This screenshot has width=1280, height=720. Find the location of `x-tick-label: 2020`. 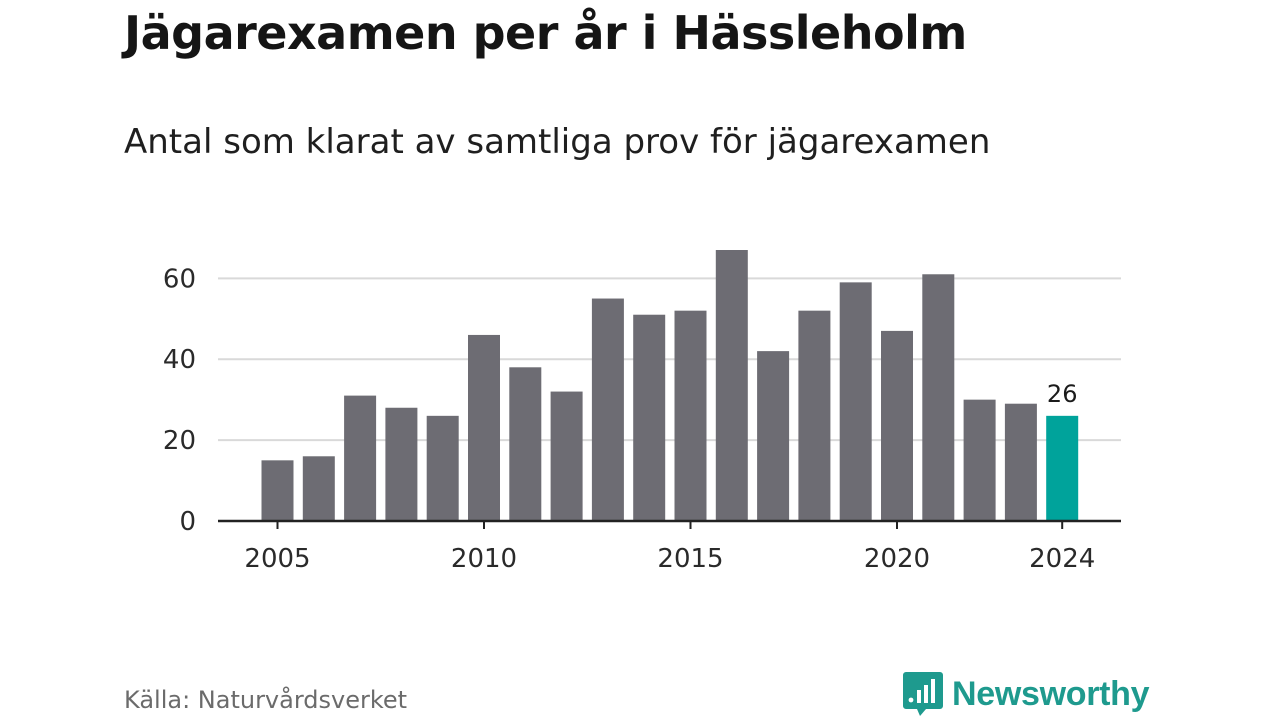

x-tick-label: 2020 is located at coordinates (897, 559).